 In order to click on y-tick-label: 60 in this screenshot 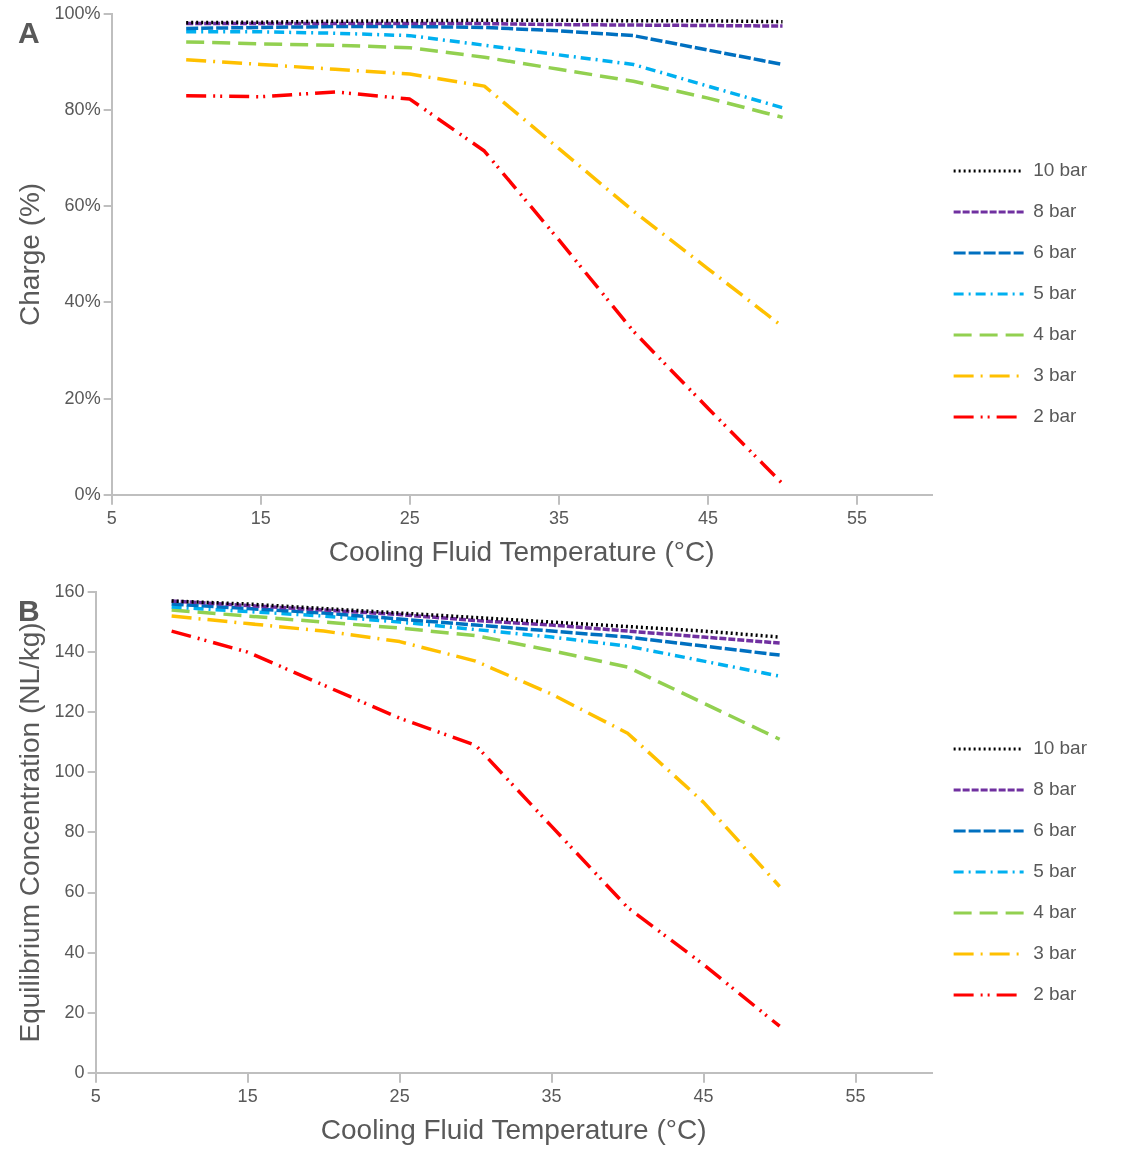, I will do `click(74, 891)`.